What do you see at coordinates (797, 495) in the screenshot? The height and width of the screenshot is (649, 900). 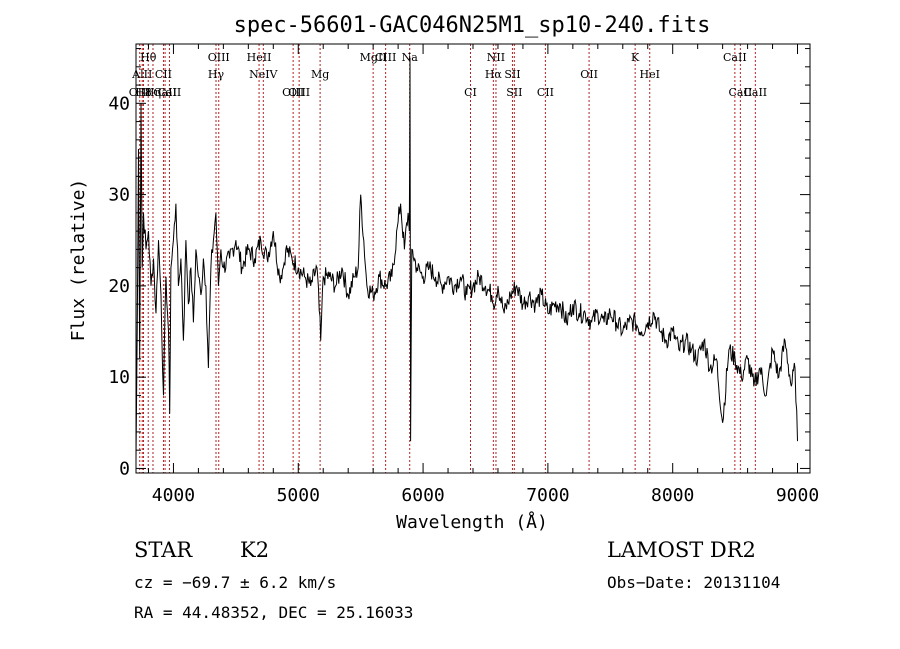 I see `x-tick-label-5: 9000` at bounding box center [797, 495].